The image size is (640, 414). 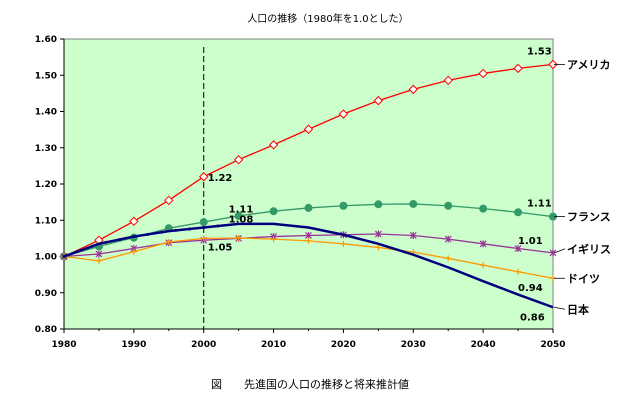 What do you see at coordinates (46, 76) in the screenshot?
I see `y-tick-label: 1.50` at bounding box center [46, 76].